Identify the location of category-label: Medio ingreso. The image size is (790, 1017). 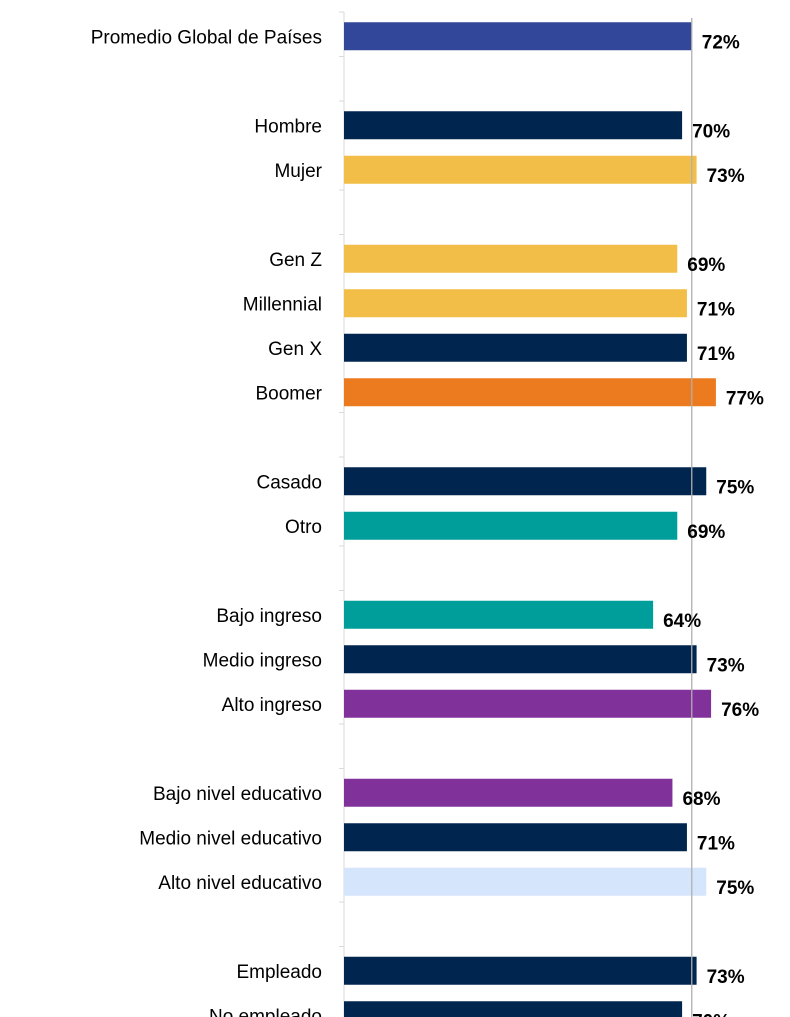
(262, 660).